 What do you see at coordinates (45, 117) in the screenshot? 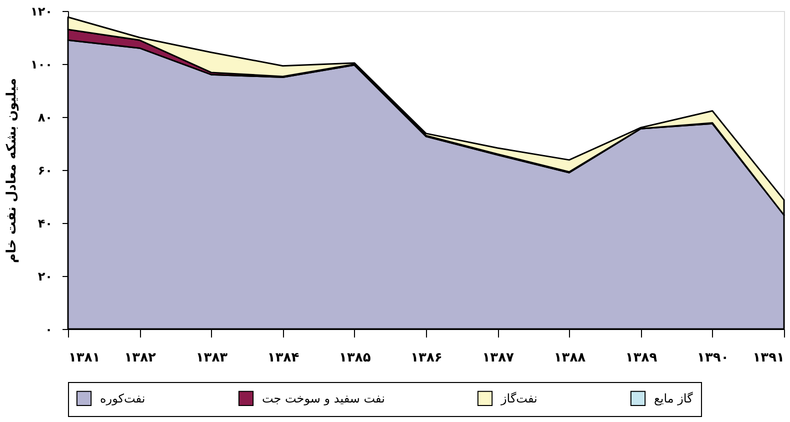
I see `y-tick-label: ۸۰` at bounding box center [45, 117].